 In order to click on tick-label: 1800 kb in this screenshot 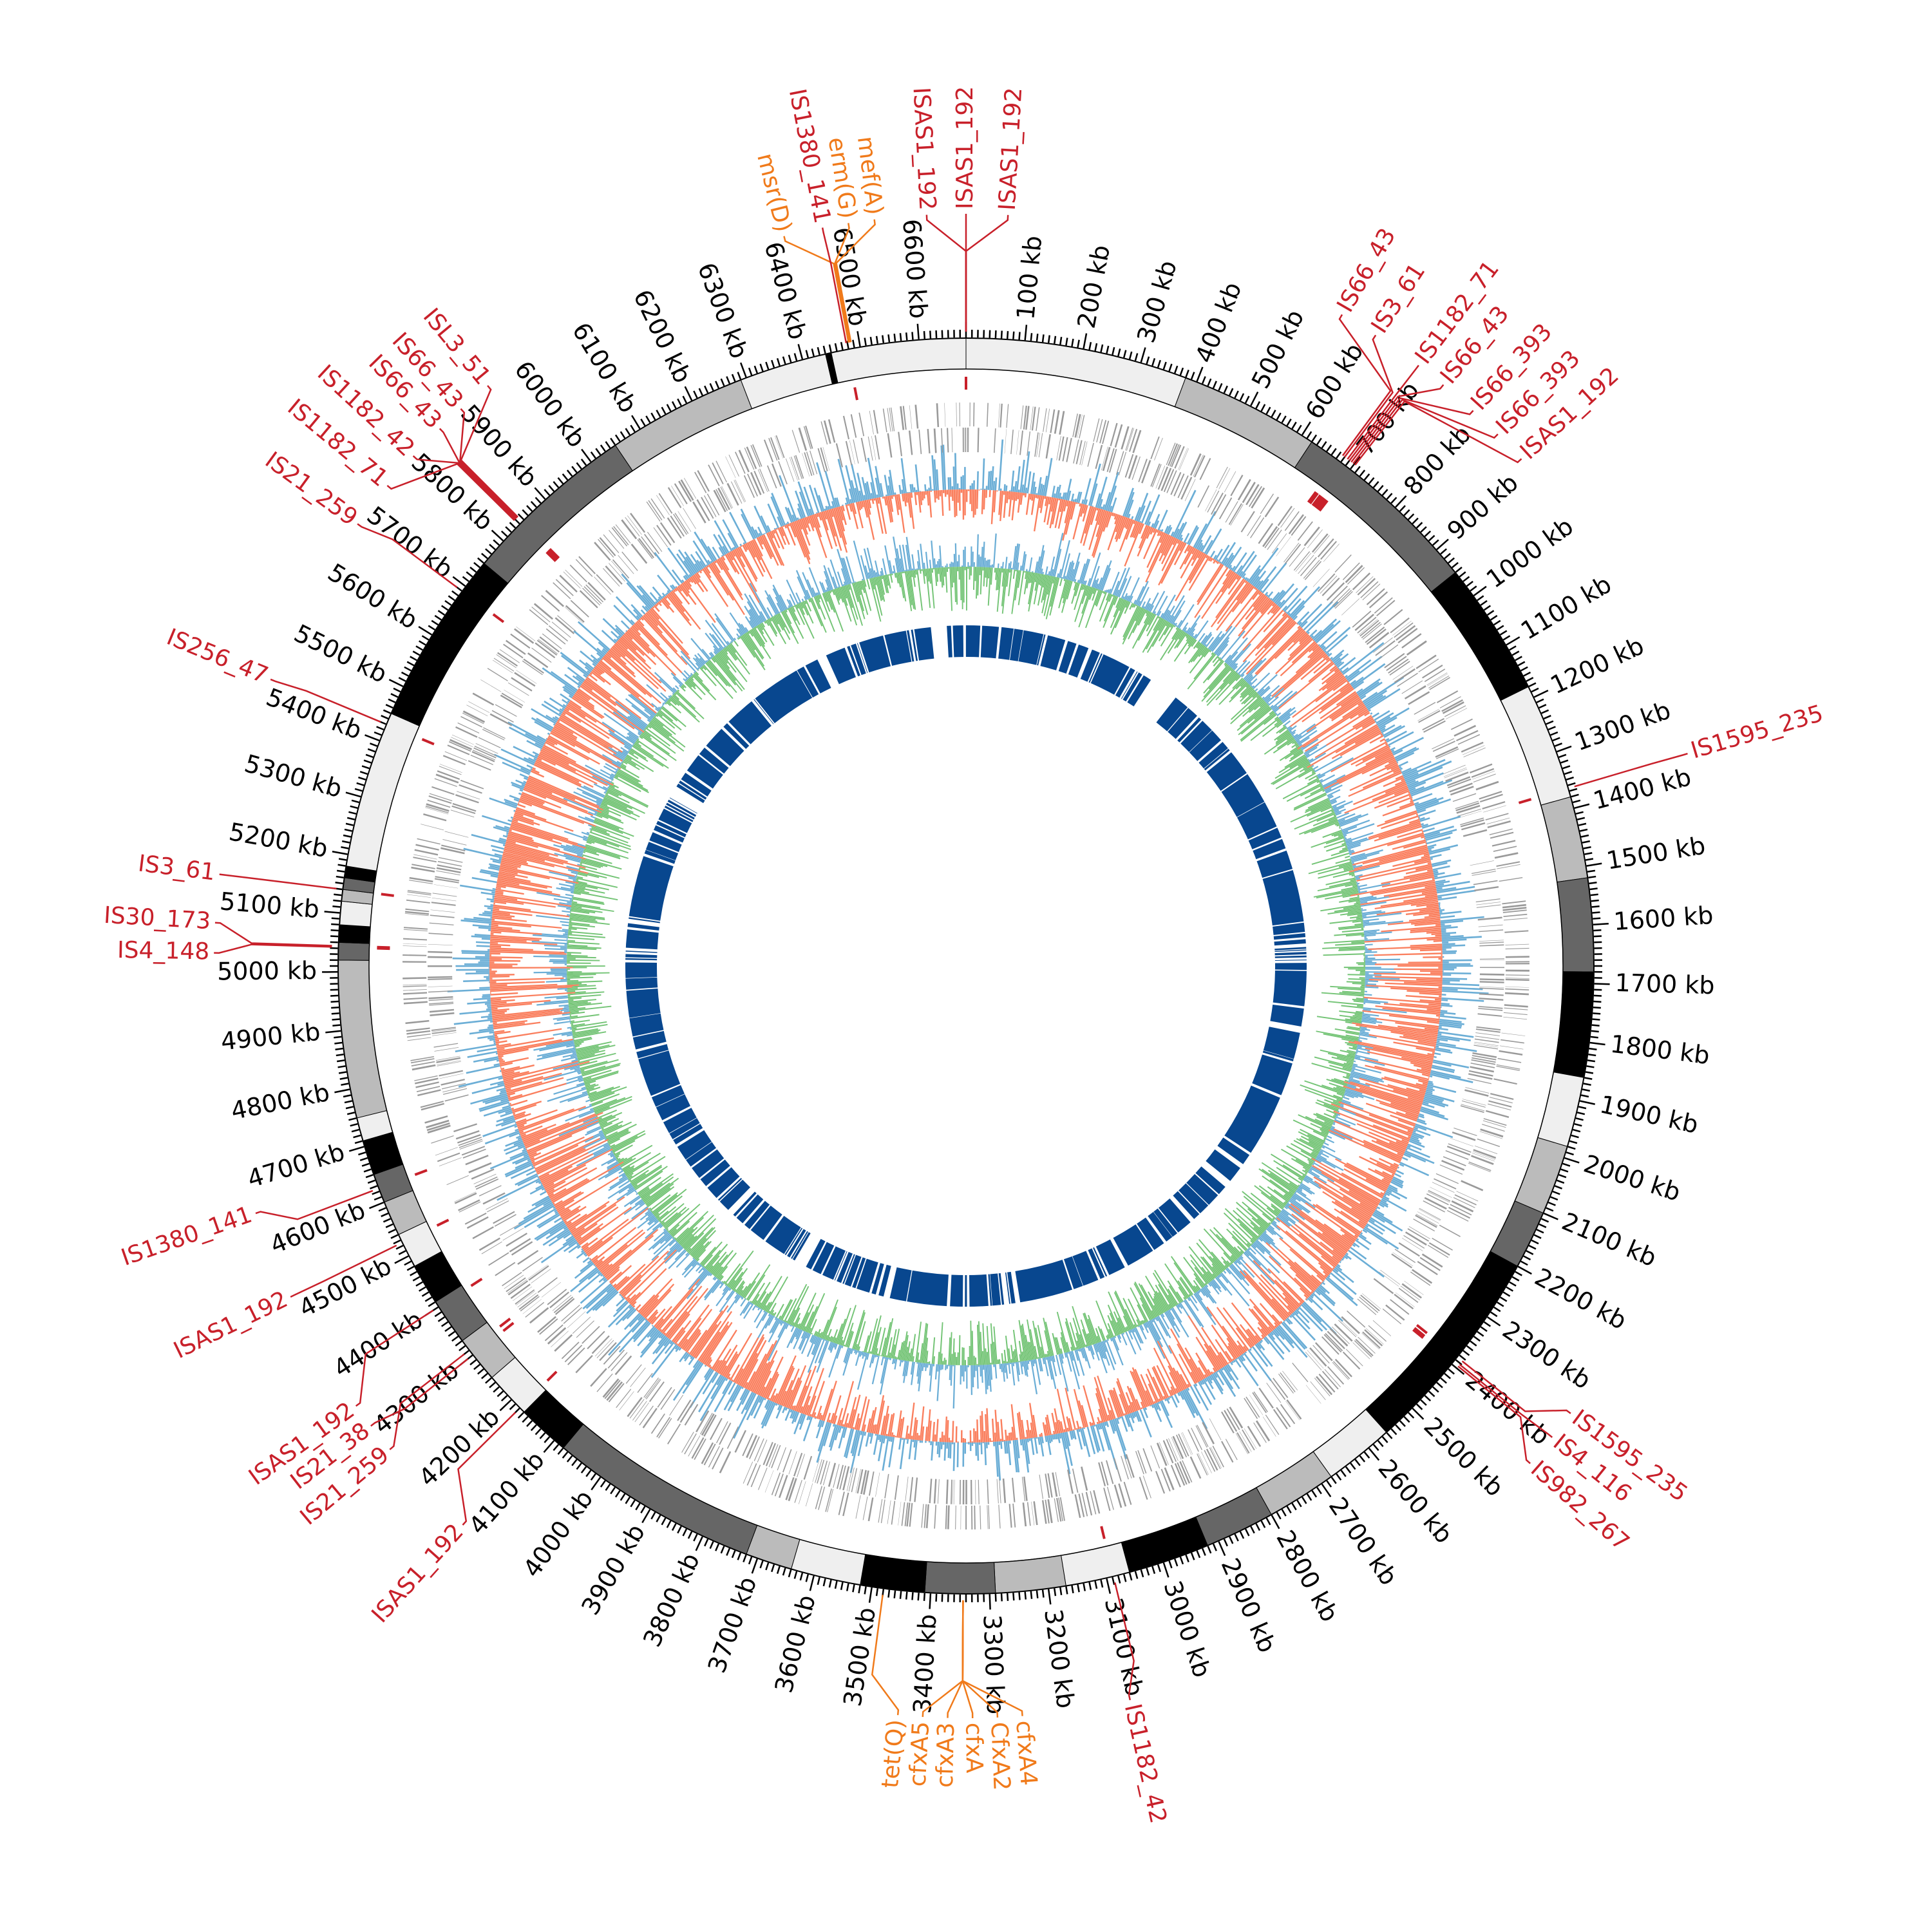, I will do `click(1660, 1050)`.